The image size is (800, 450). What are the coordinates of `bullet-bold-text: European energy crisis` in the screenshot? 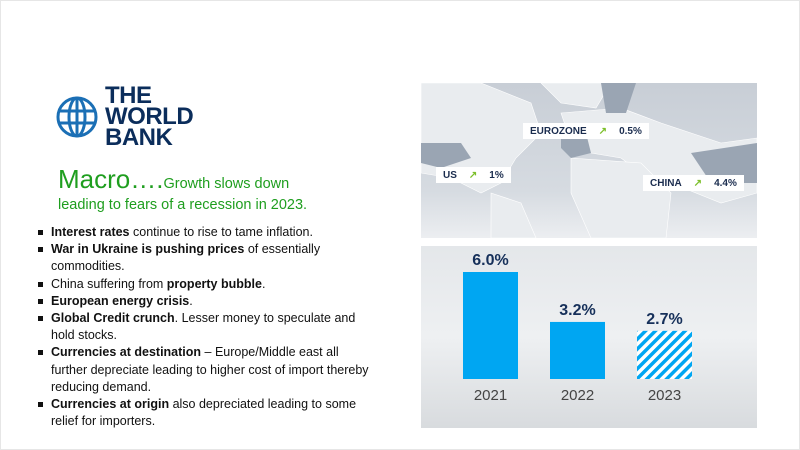 It's located at (120, 300).